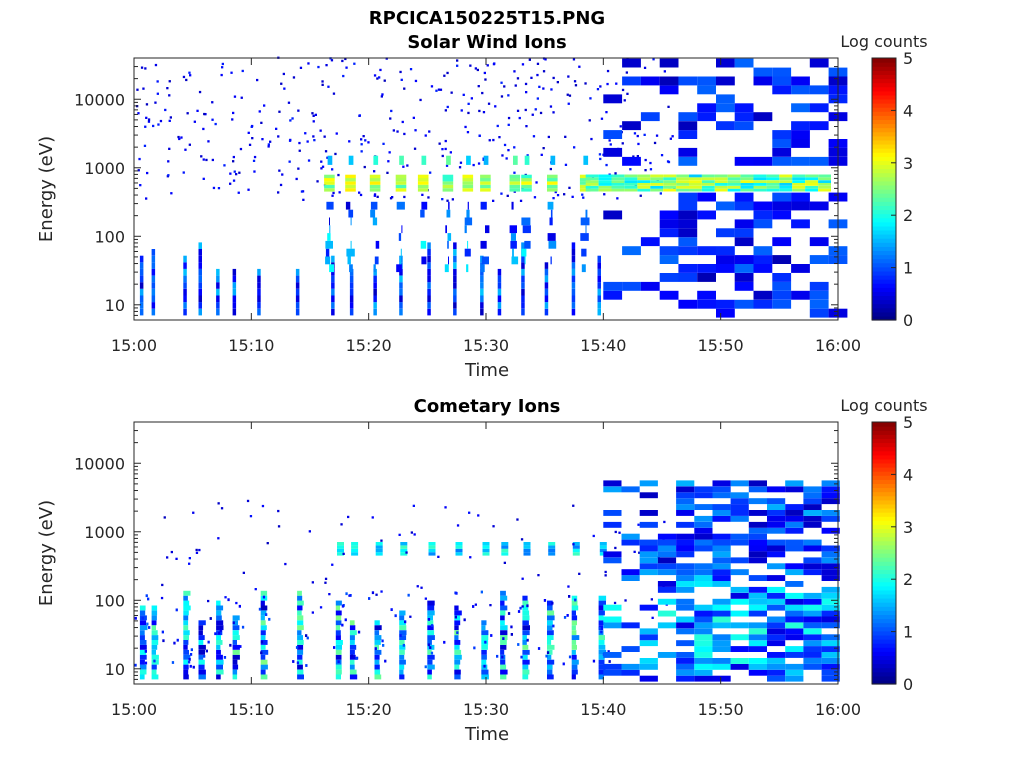 The height and width of the screenshot is (768, 1024). What do you see at coordinates (109, 236) in the screenshot?
I see `y-tick-label: 100` at bounding box center [109, 236].